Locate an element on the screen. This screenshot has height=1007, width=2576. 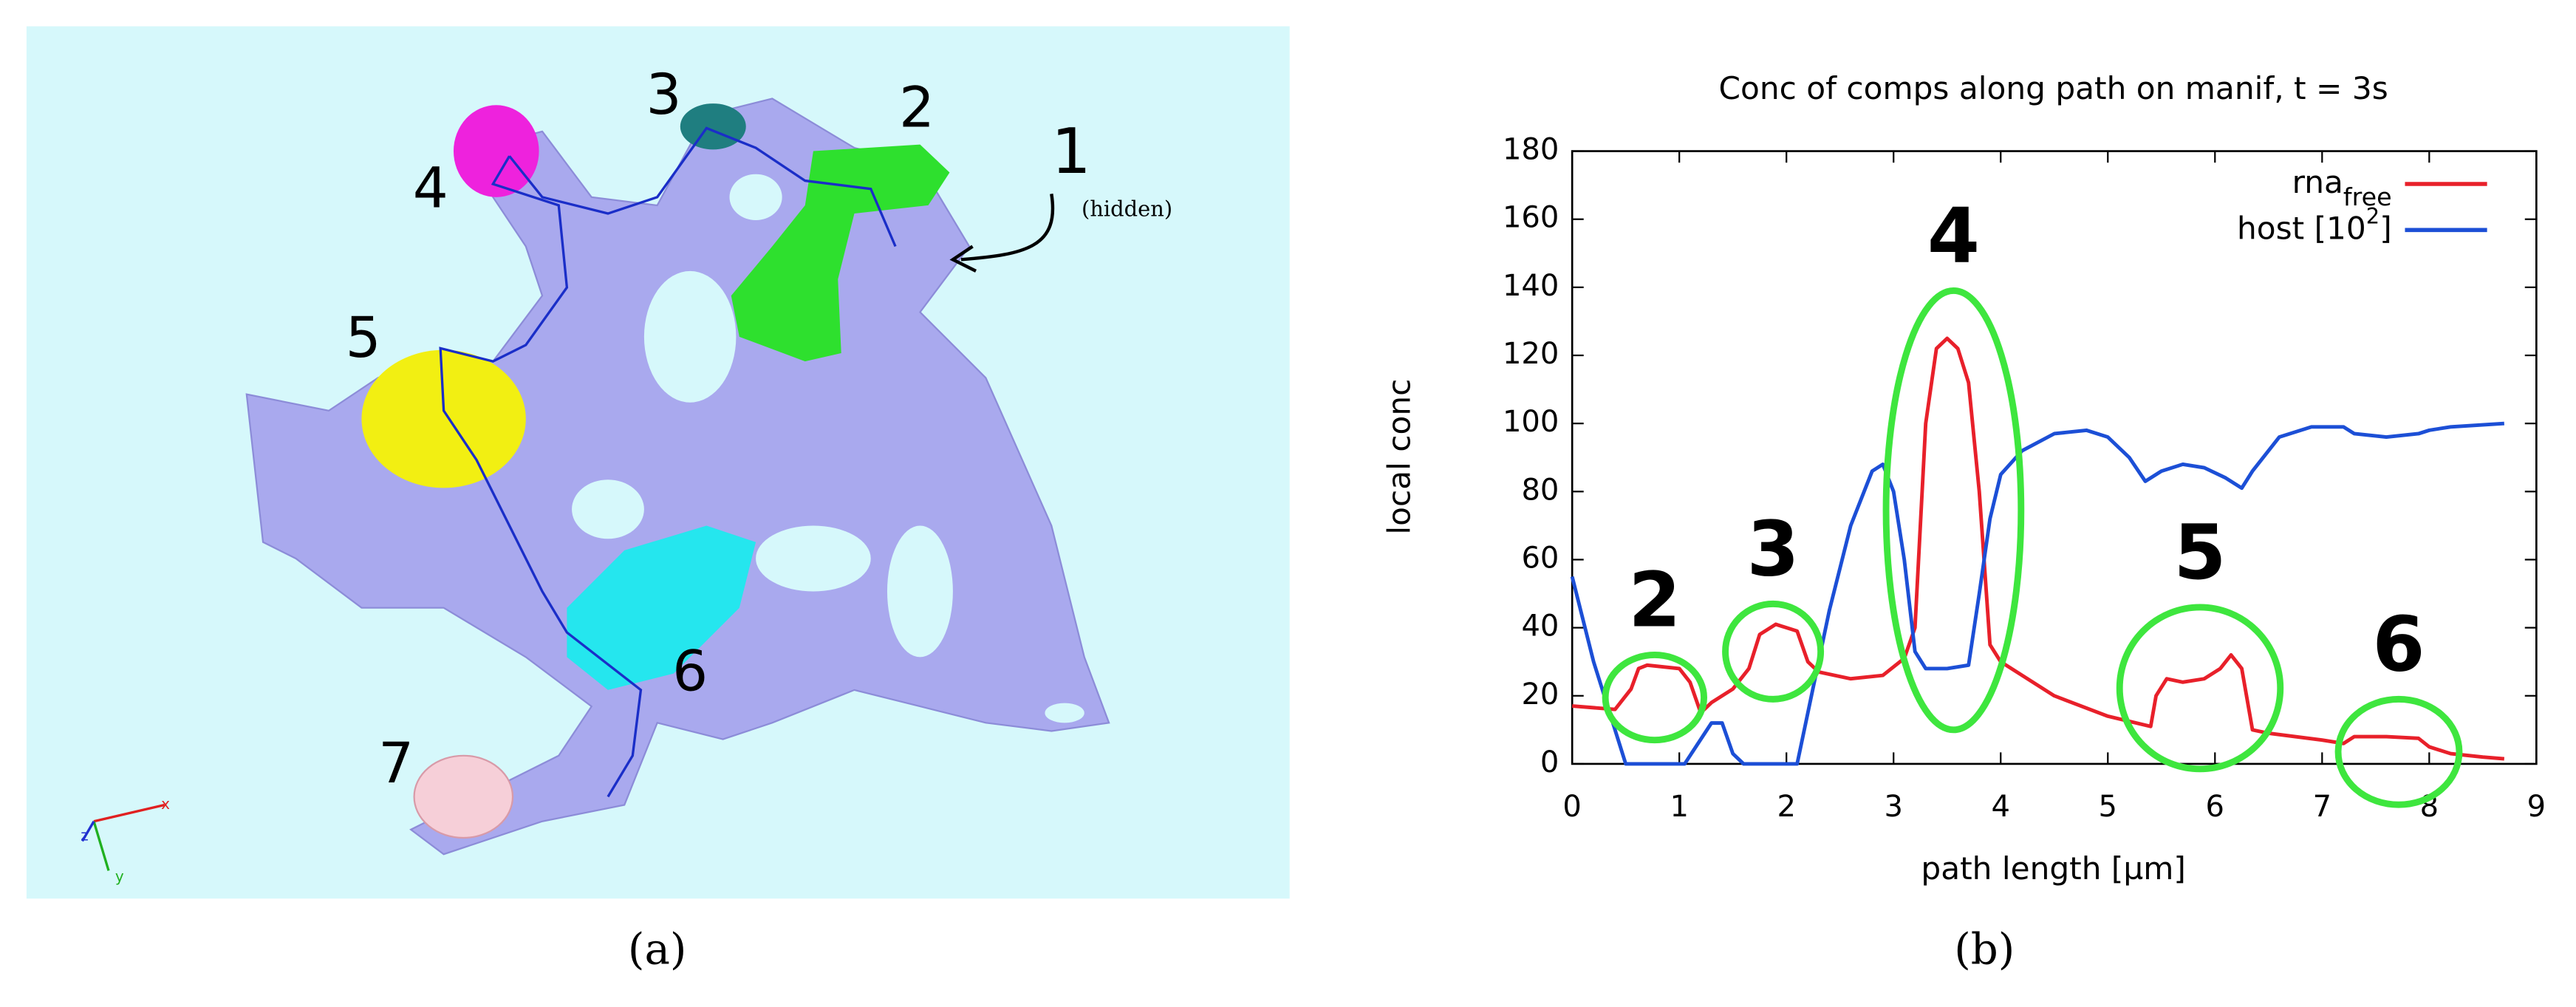
y-axis-label: local conc is located at coordinates (1399, 457).